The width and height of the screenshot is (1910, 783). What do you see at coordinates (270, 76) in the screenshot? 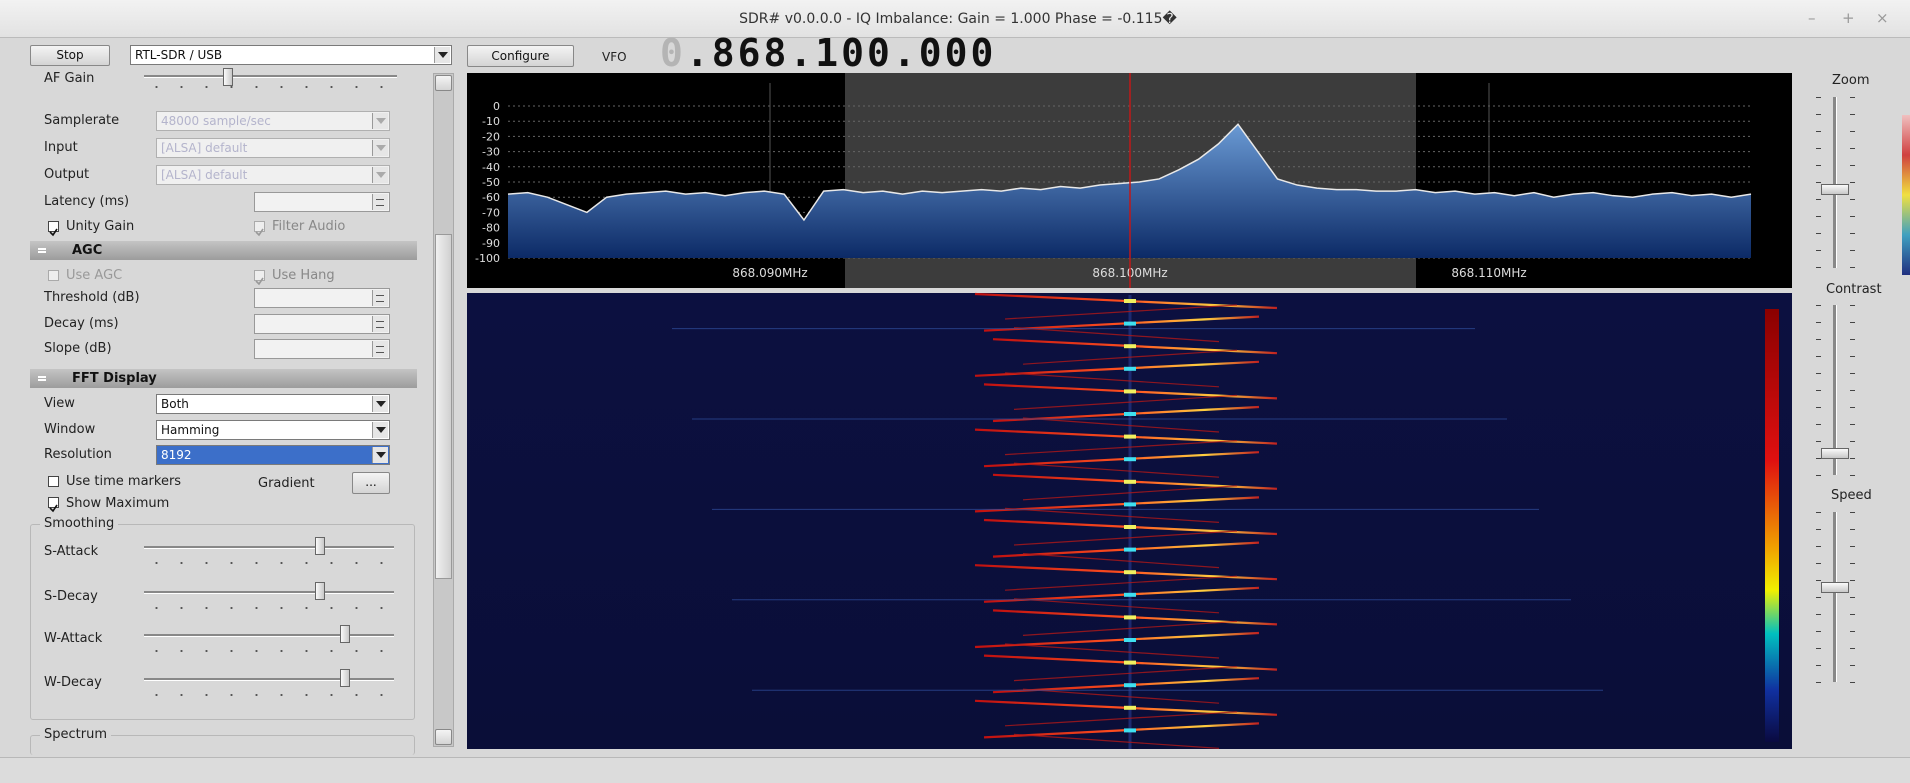
I see `af-gain-track` at bounding box center [270, 76].